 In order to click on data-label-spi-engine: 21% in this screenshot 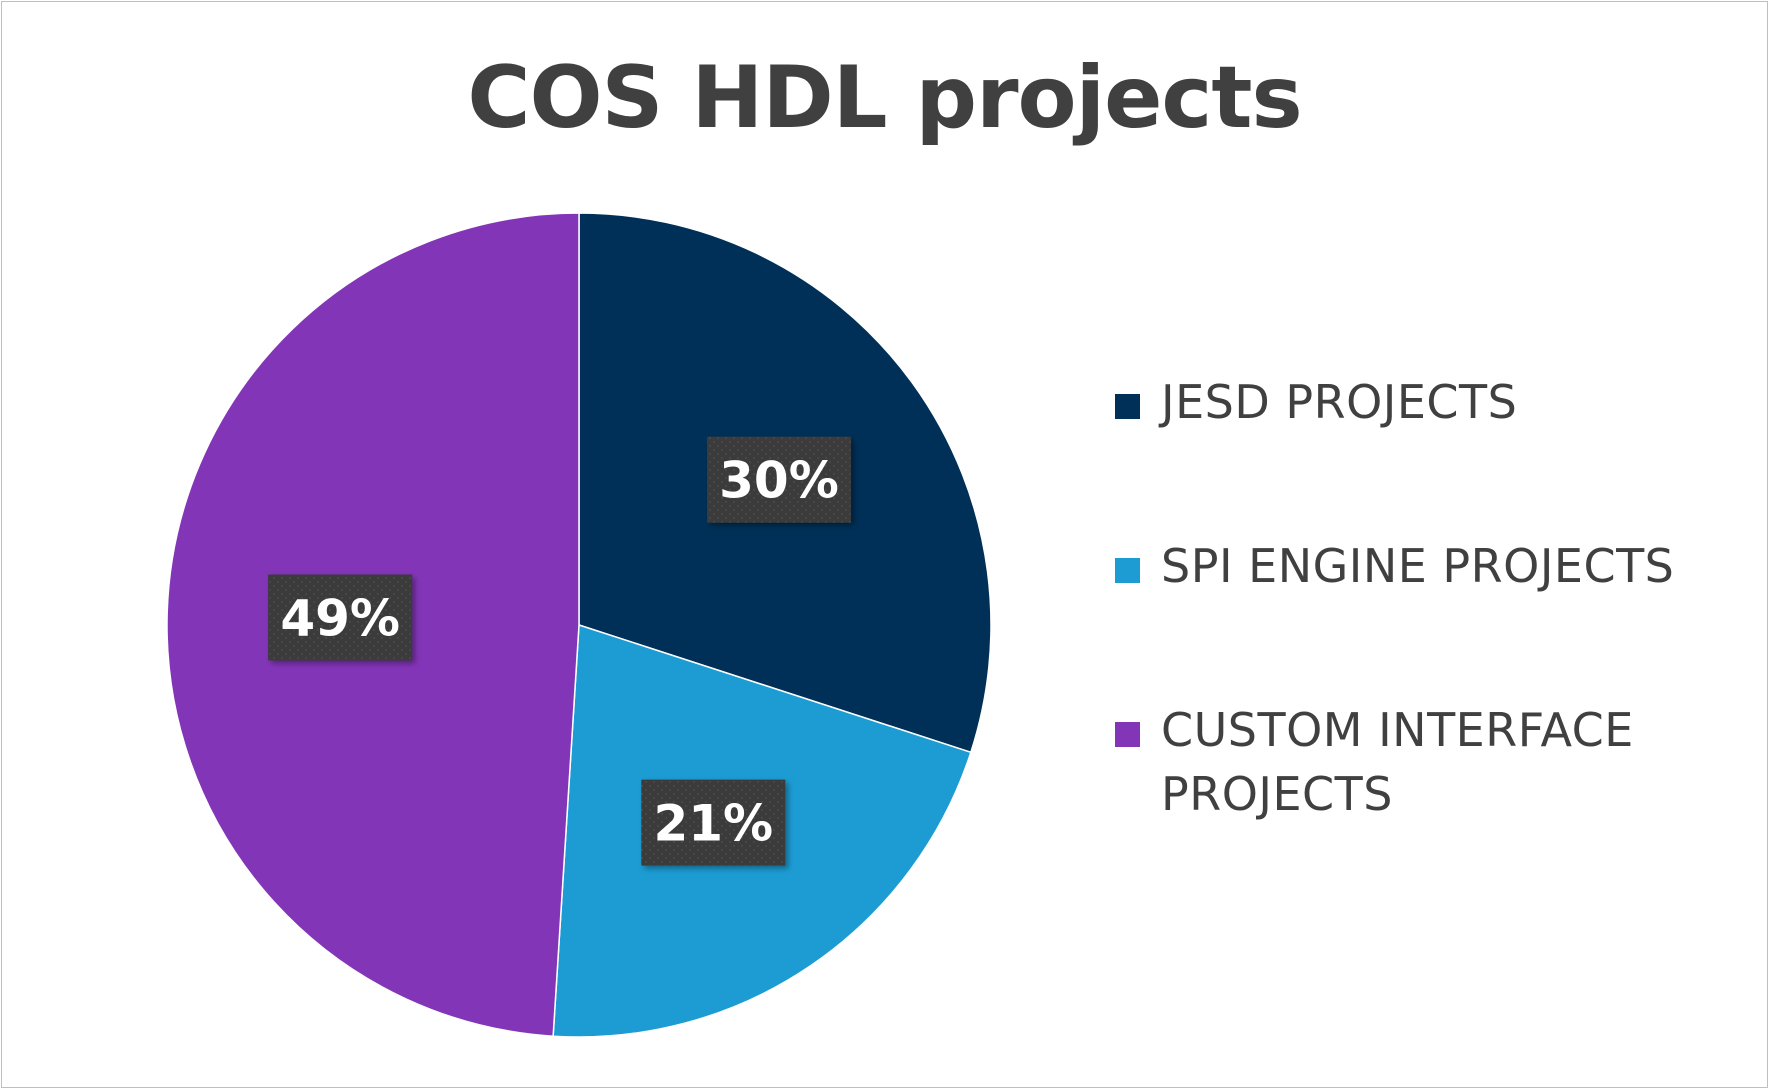, I will do `click(713, 822)`.